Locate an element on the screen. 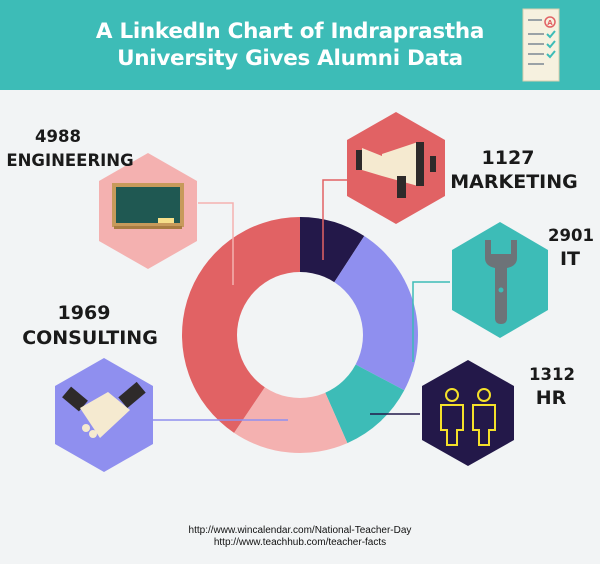 The image size is (600, 564). wrench-icon is located at coordinates (501, 282).